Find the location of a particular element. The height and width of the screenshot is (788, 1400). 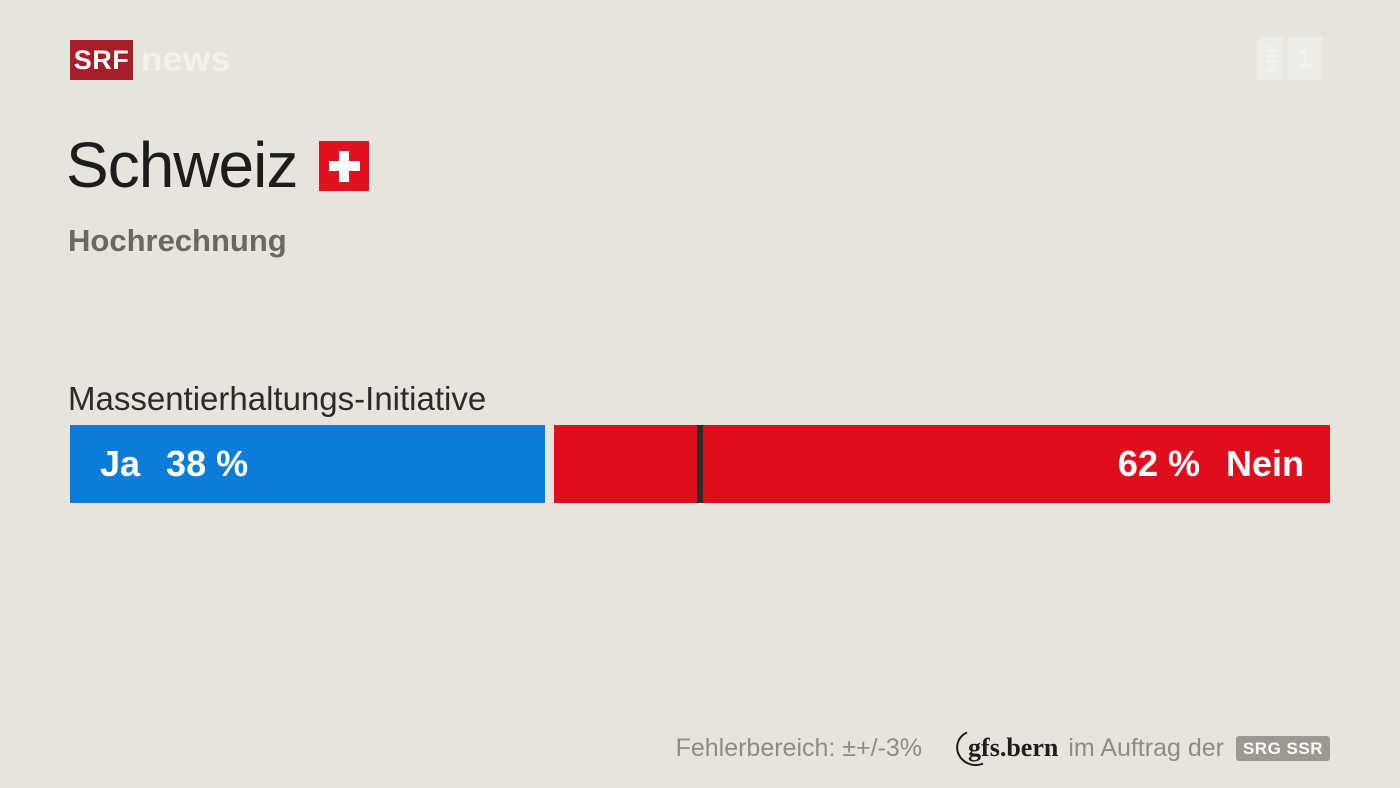

watermark-channel-one-text: 1 is located at coordinates (1305, 58).